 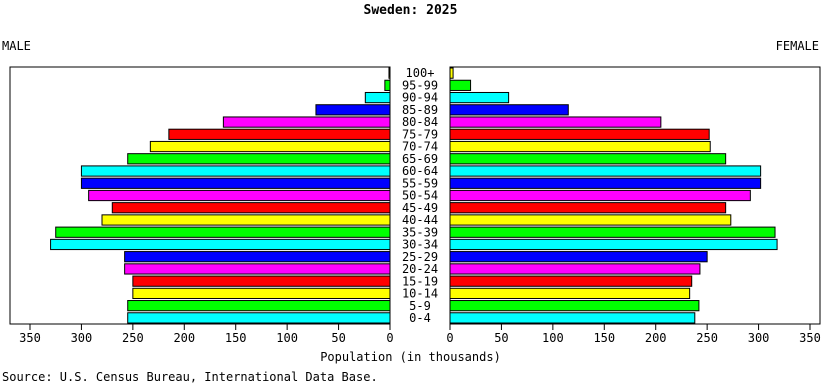 What do you see at coordinates (420, 281) in the screenshot?
I see `age-group-label: 15-19` at bounding box center [420, 281].